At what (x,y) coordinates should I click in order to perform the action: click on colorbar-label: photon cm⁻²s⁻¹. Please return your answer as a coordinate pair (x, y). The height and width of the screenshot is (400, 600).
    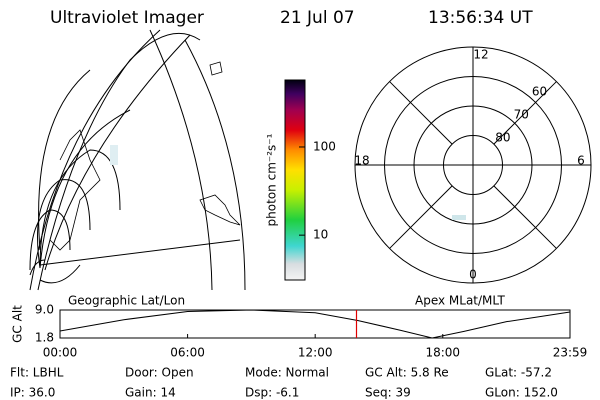
    Looking at the image, I should click on (272, 179).